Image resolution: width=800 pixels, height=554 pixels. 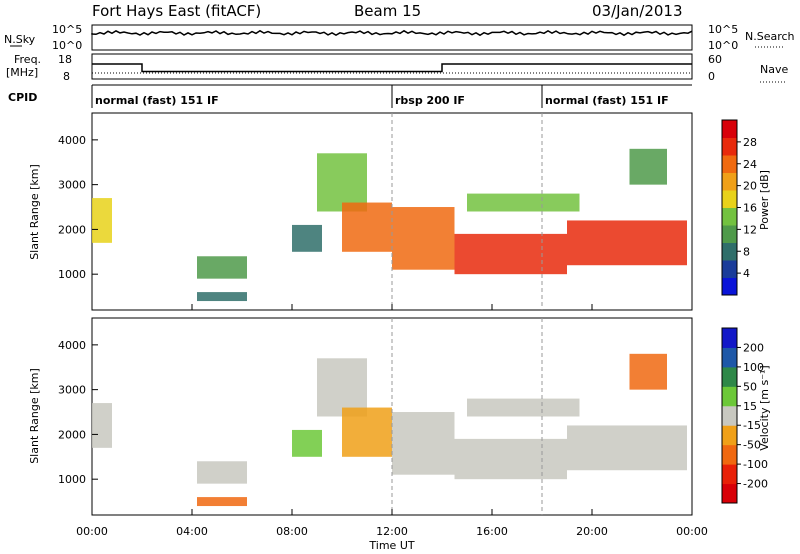 What do you see at coordinates (34, 416) in the screenshot?
I see `velocity-ylabel: Slant Range [km]` at bounding box center [34, 416].